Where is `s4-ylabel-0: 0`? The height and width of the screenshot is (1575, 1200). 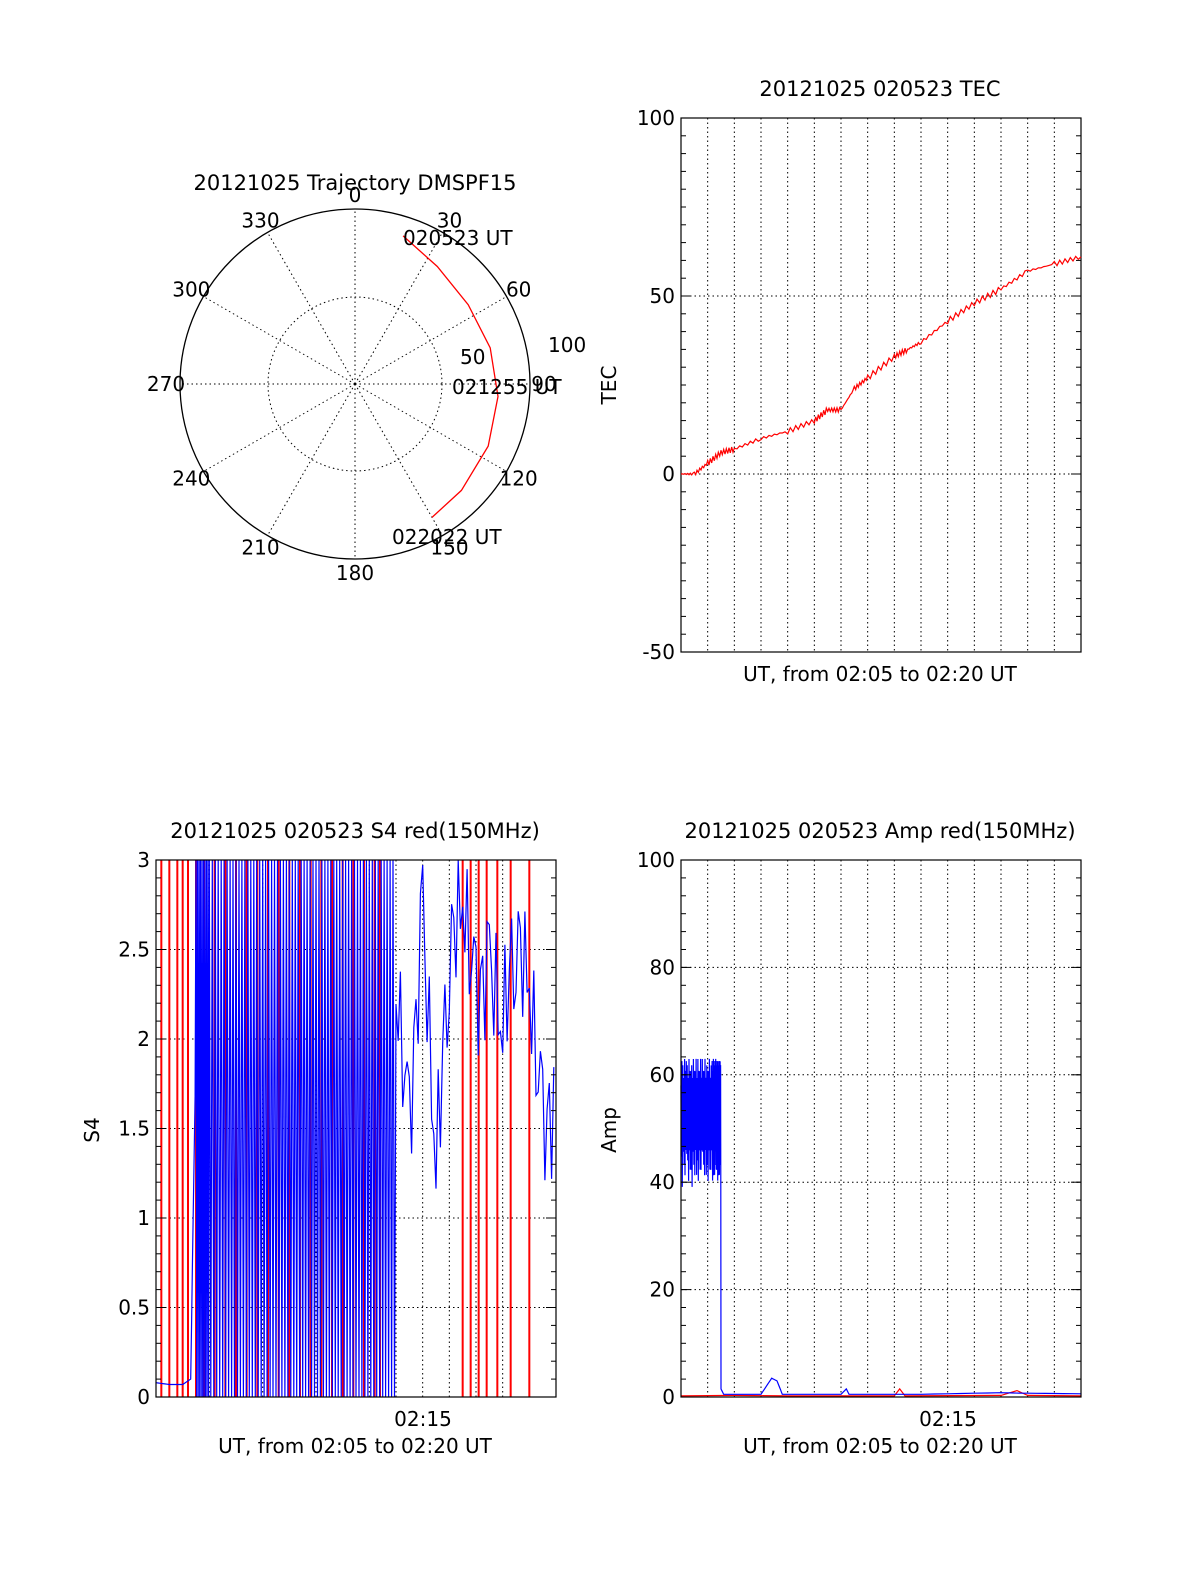 s4-ylabel-0: 0 is located at coordinates (143, 1397).